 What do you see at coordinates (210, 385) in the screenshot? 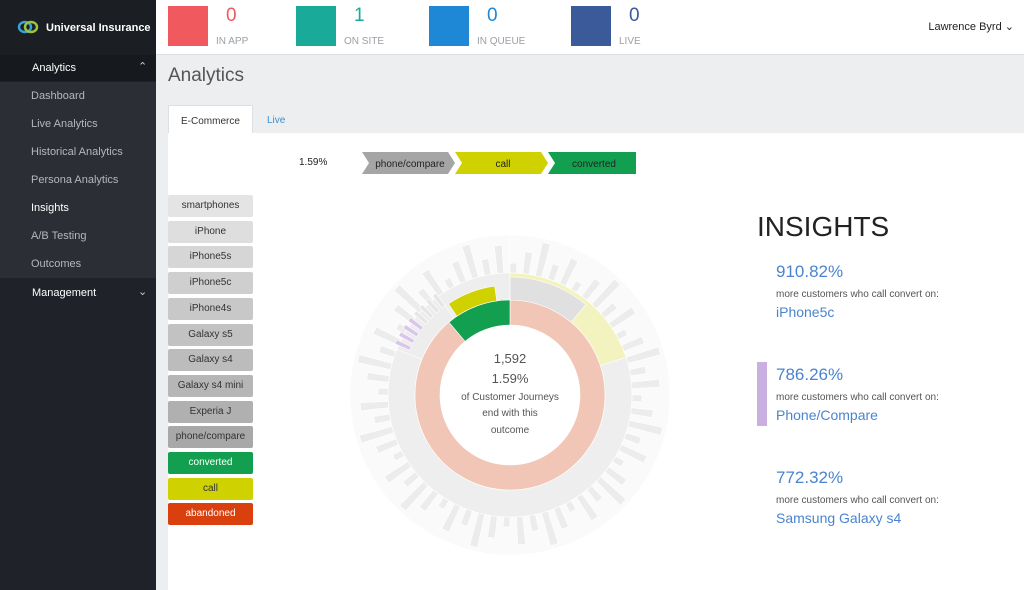
I see `legend-item: Galaxy s4 mini` at bounding box center [210, 385].